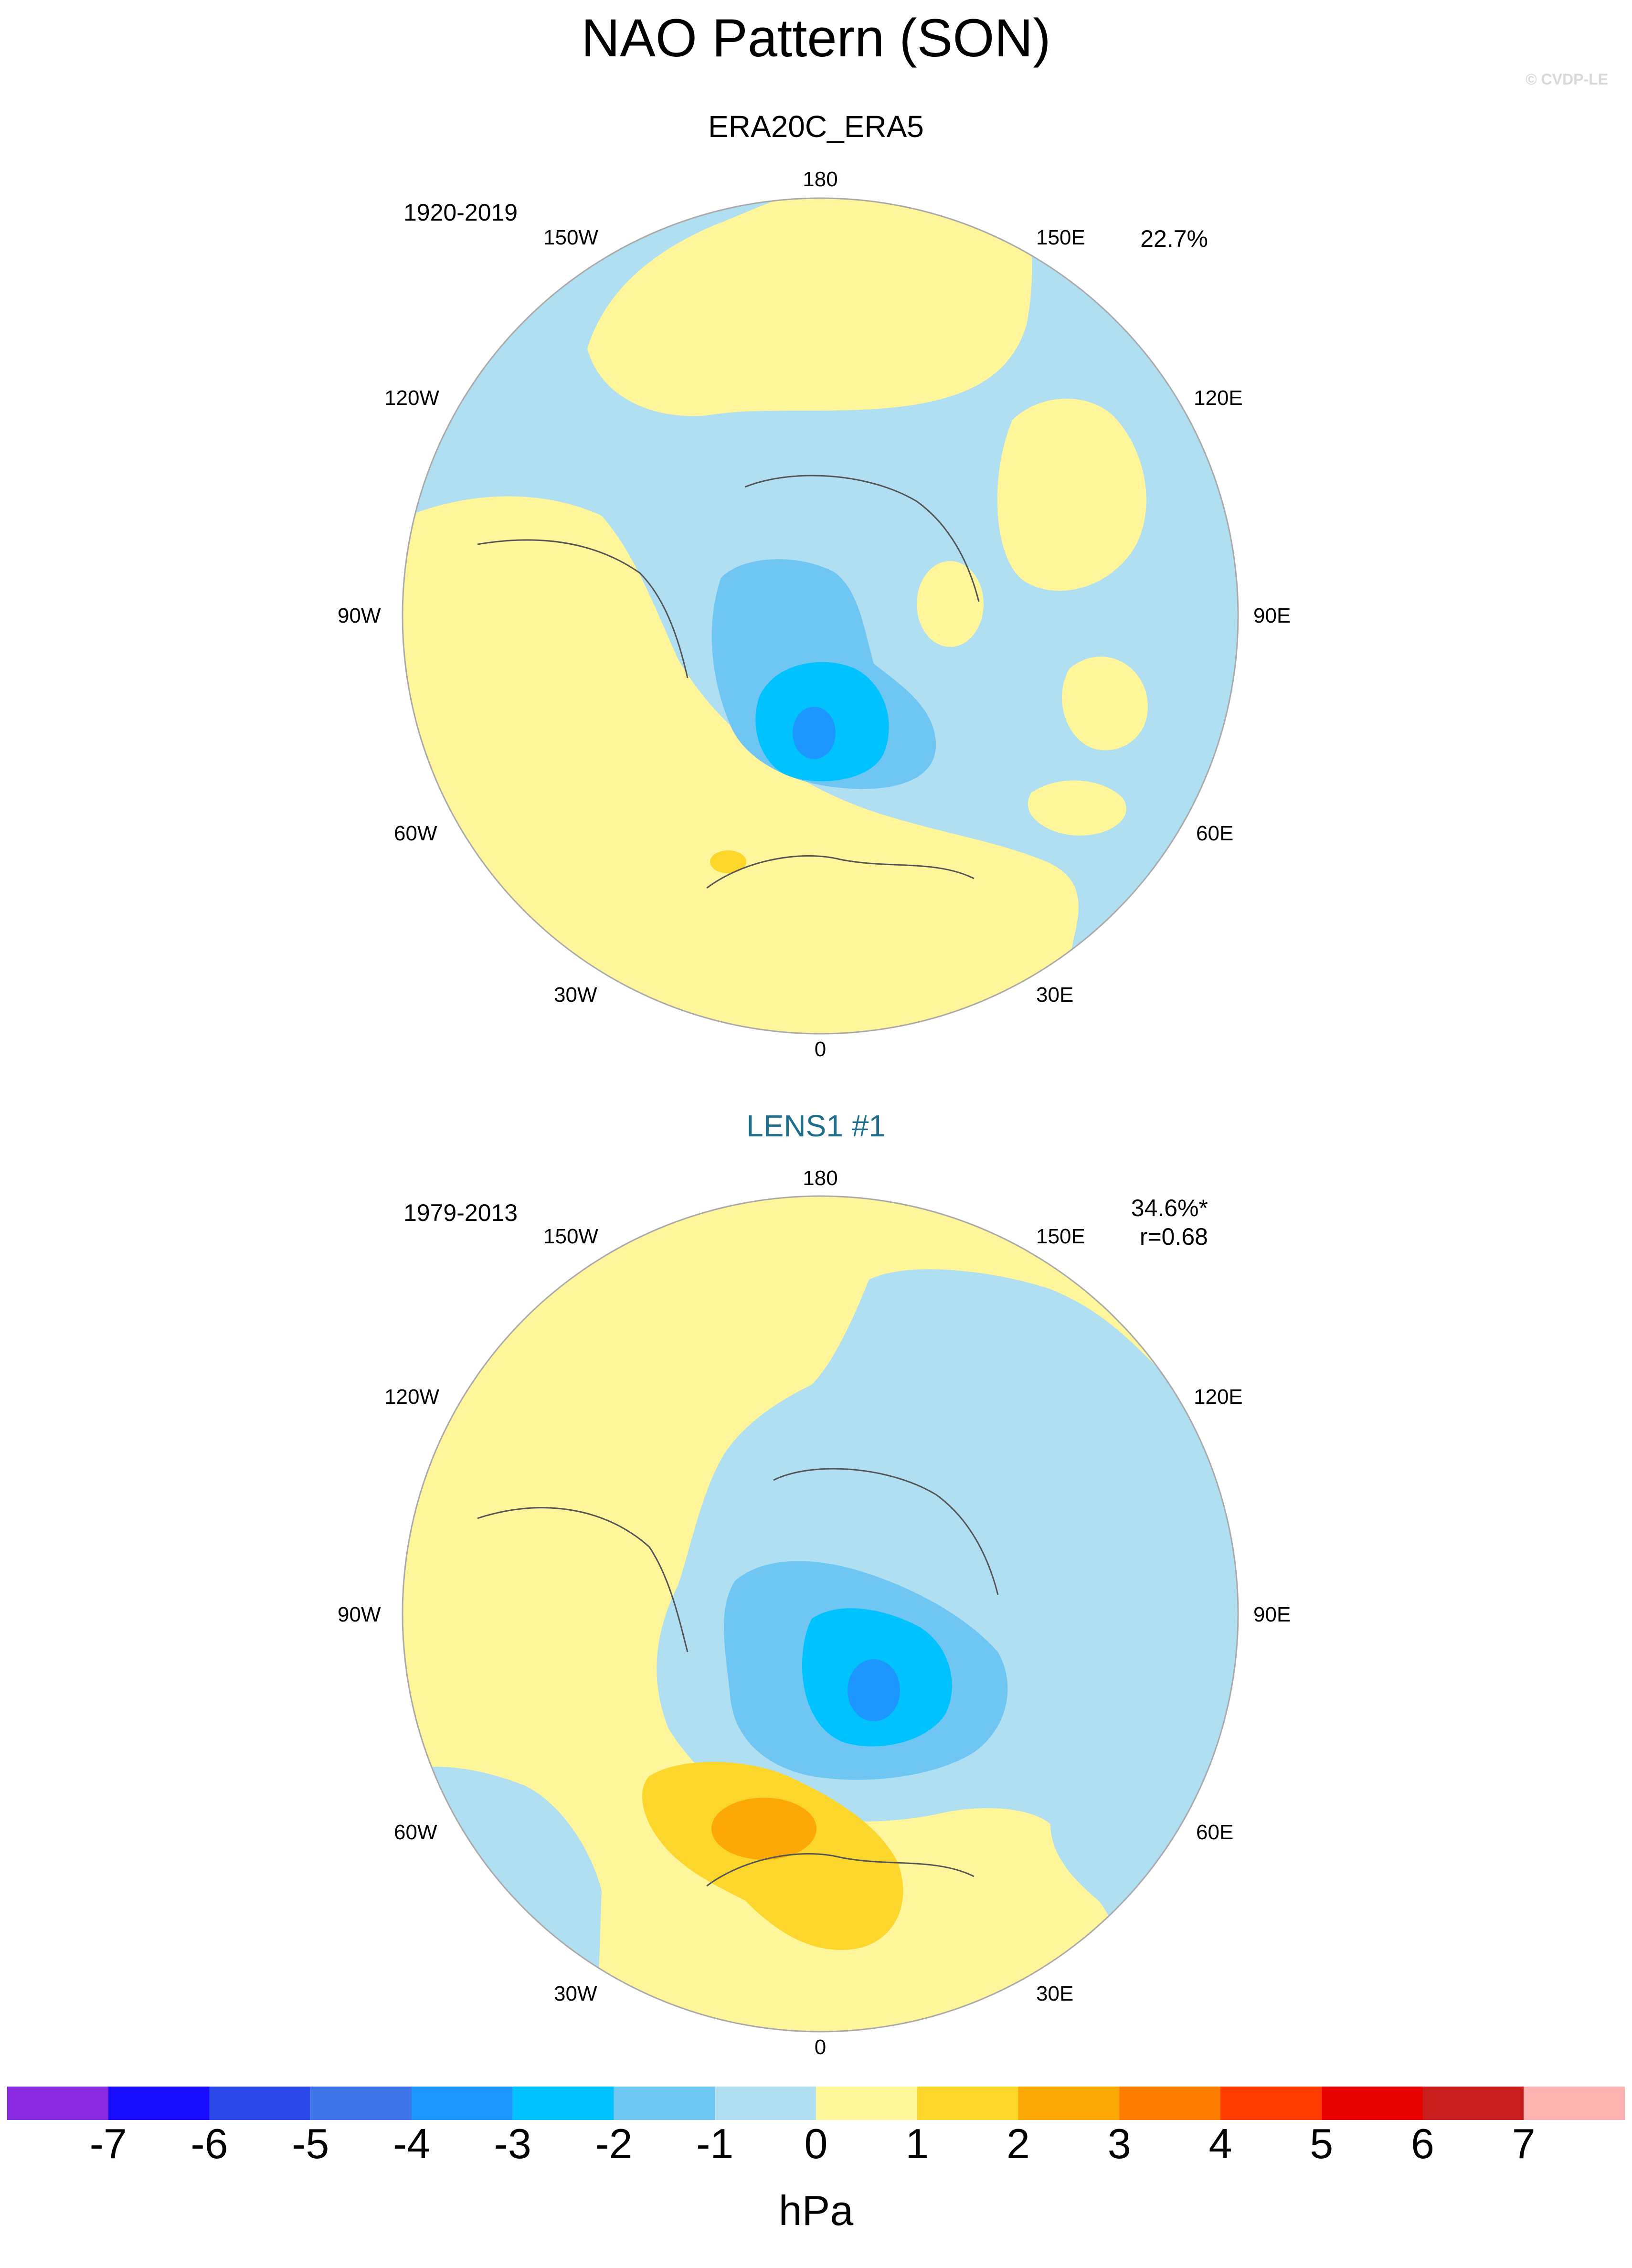  I want to click on colorbar-tick-label: 4, so click(1220, 2143).